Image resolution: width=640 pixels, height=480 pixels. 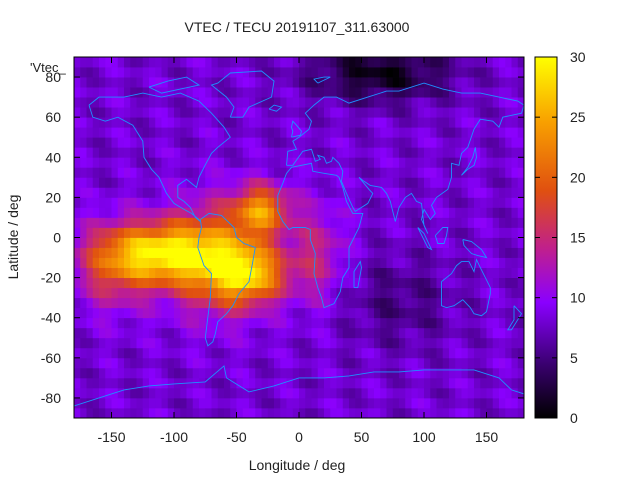 I want to click on y-tick-label: 40, so click(x=53, y=157).